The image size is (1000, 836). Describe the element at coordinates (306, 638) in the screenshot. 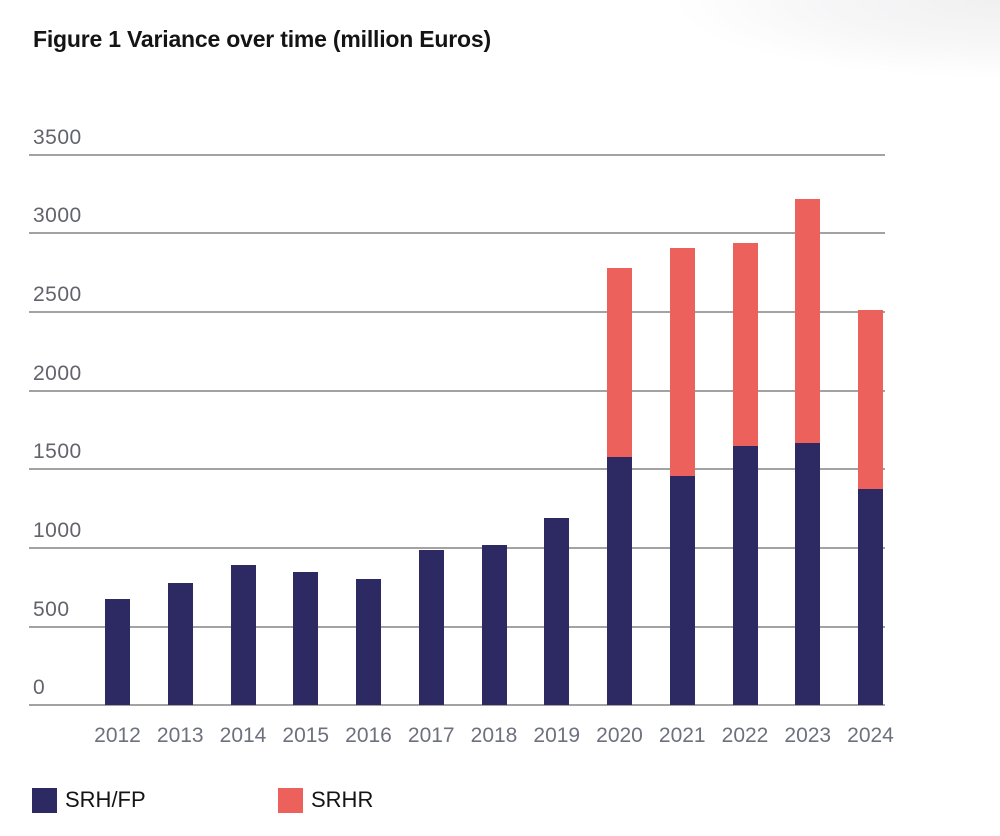

I see `bar-2015-srh-fp` at that location.